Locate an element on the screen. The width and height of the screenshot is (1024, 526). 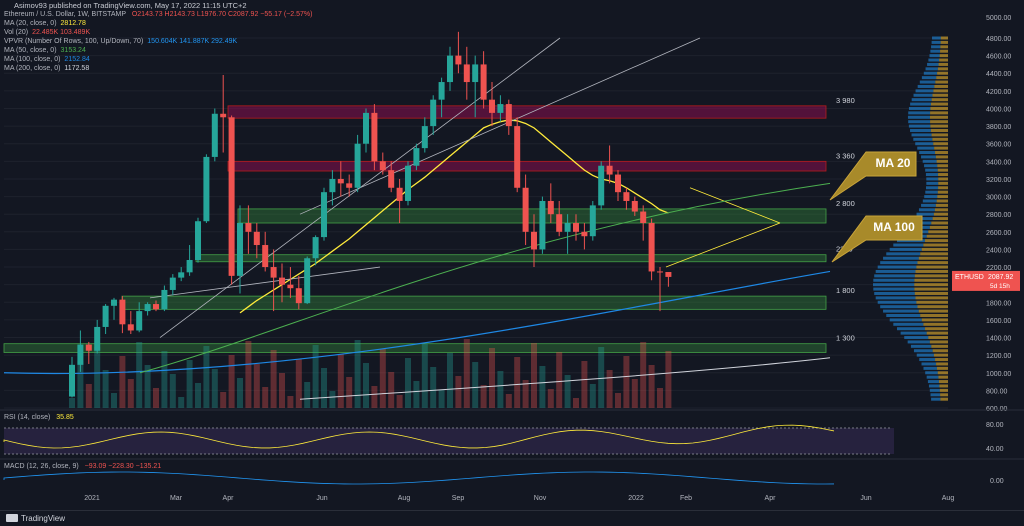
symbol-title: Ethereum / U.S. Dollar, 1W, BITSTAMP is located at coordinates (65, 14).